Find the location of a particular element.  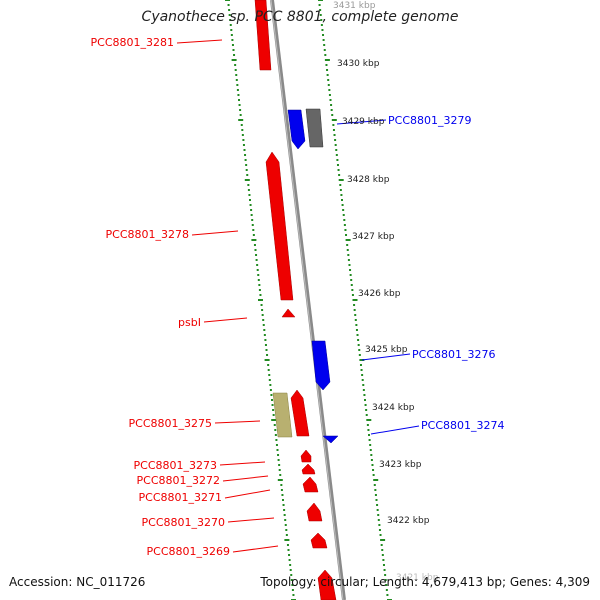

label-3271: PCC8801_3271 is located at coordinates (180, 497).